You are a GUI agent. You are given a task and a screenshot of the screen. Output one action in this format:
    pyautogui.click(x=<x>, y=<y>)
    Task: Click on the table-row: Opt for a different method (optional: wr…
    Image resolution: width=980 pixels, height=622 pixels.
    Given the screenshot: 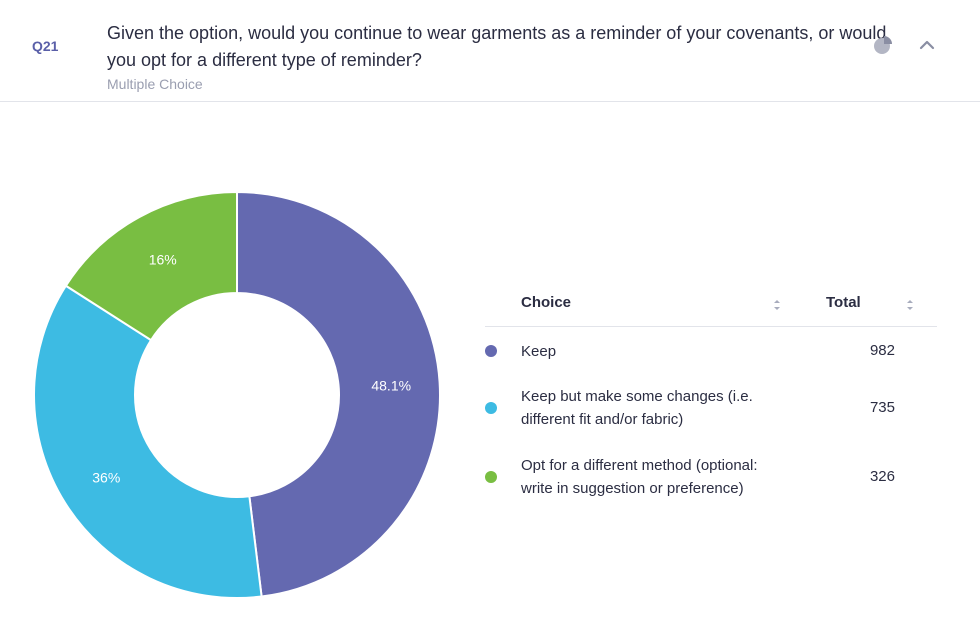 What is the action you would take?
    pyautogui.click(x=711, y=477)
    